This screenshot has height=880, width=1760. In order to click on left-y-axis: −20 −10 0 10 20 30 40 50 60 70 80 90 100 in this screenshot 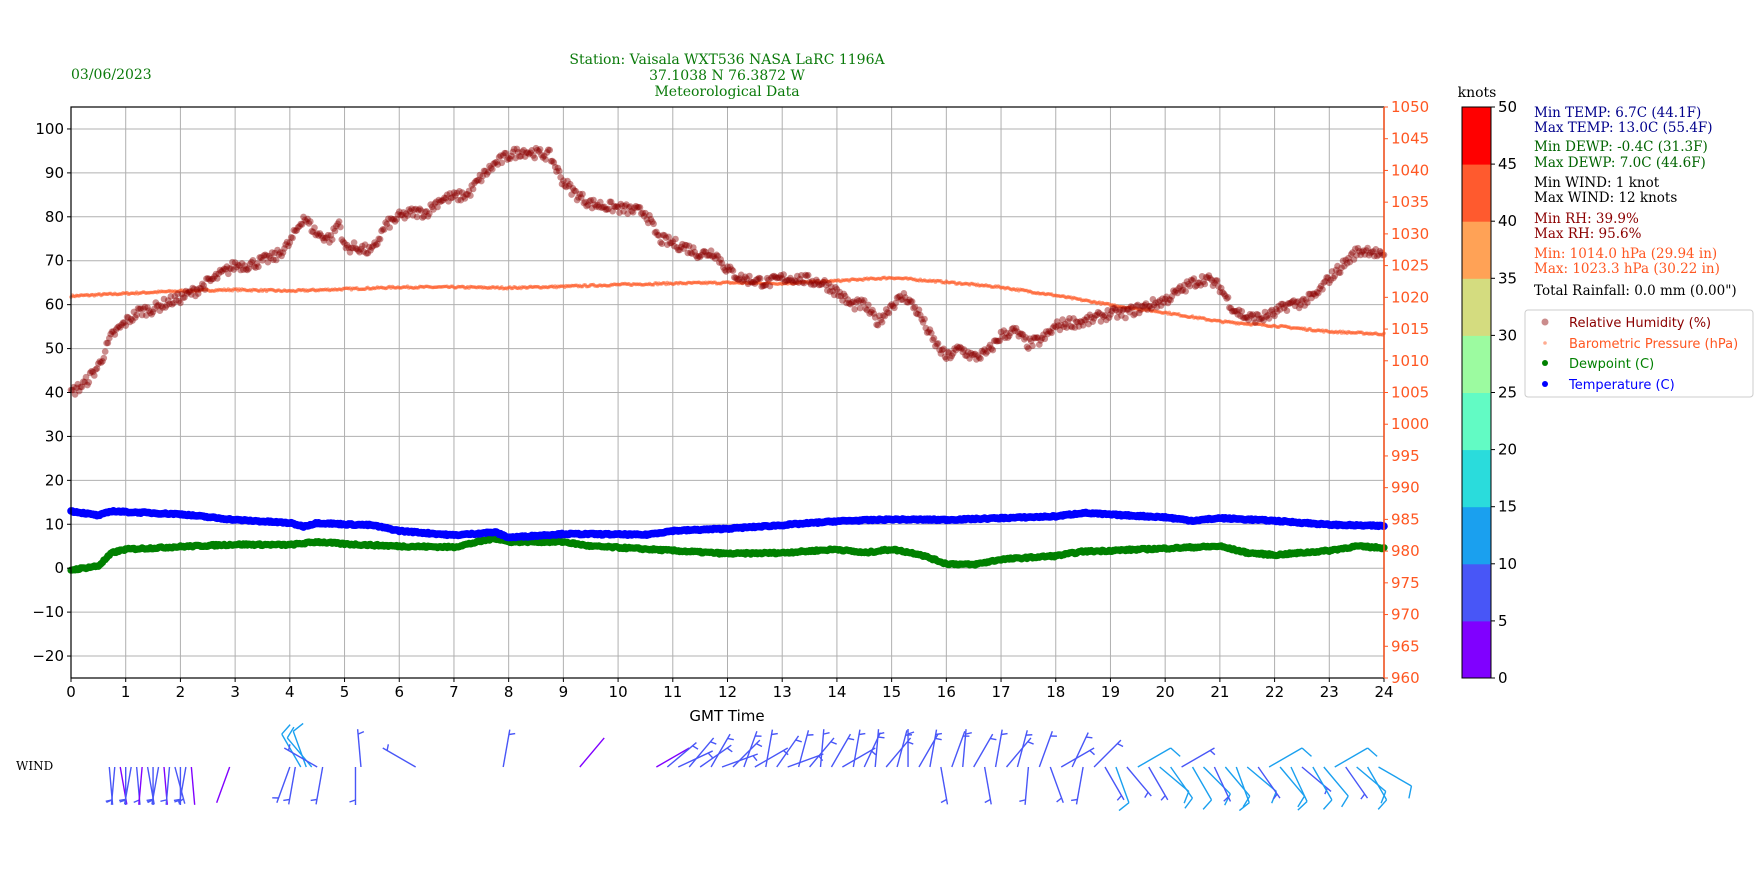, I will do `click(51, 392)`.